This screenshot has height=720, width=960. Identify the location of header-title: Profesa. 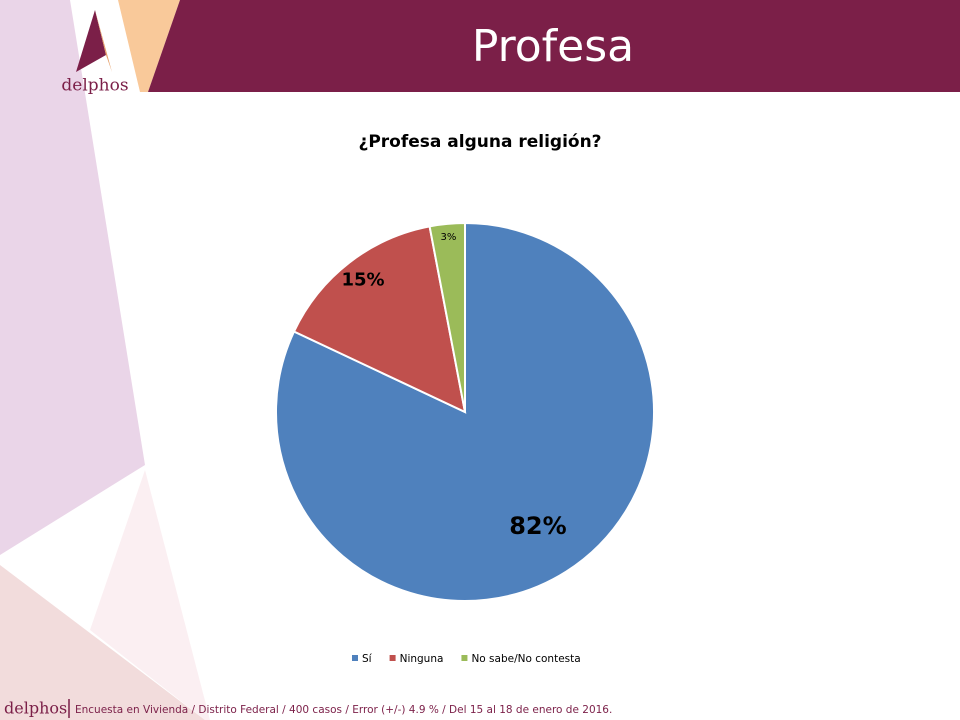
(553, 46).